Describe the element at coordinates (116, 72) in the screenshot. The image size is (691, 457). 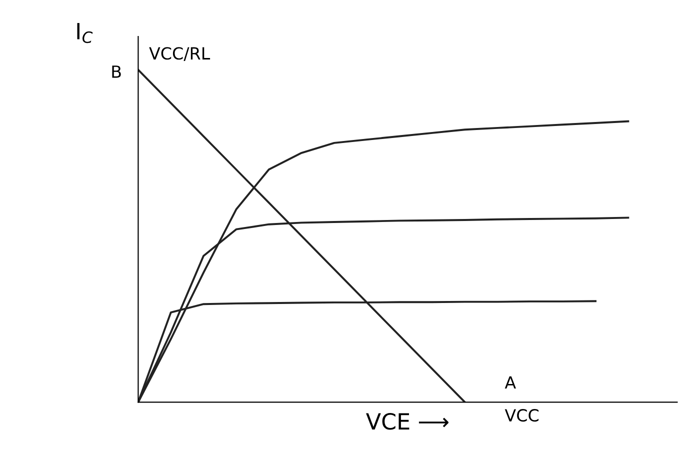
I see `text: B` at that location.